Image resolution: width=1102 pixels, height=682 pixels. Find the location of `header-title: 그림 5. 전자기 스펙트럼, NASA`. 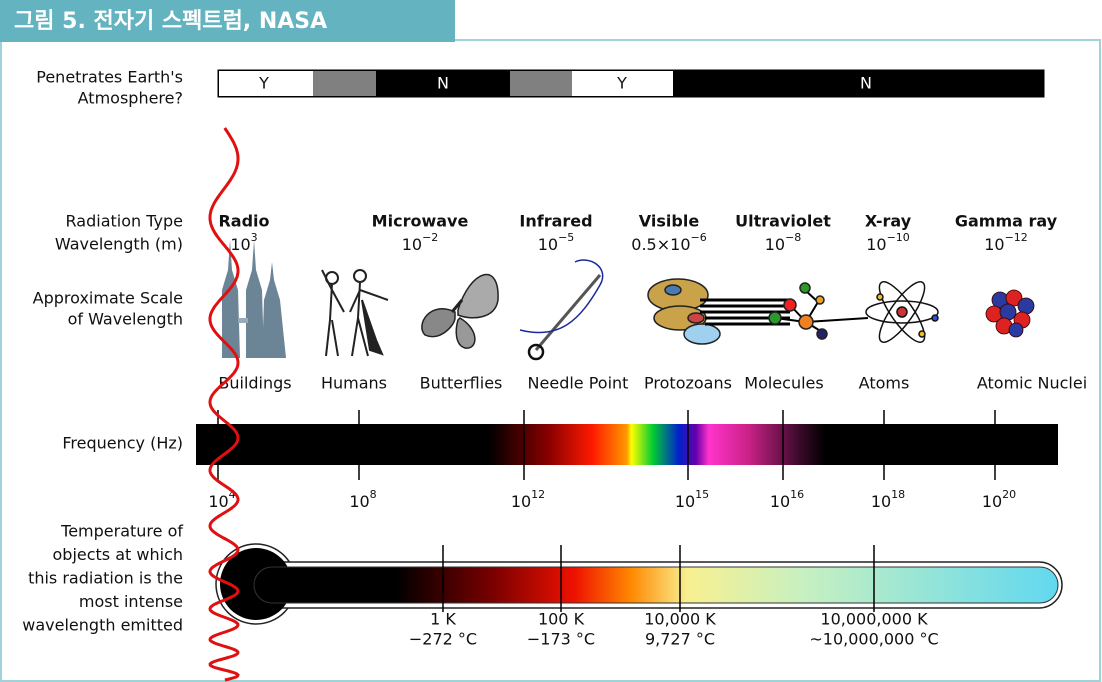

header-title: 그림 5. 전자기 스펙트럼, NASA is located at coordinates (170, 21).